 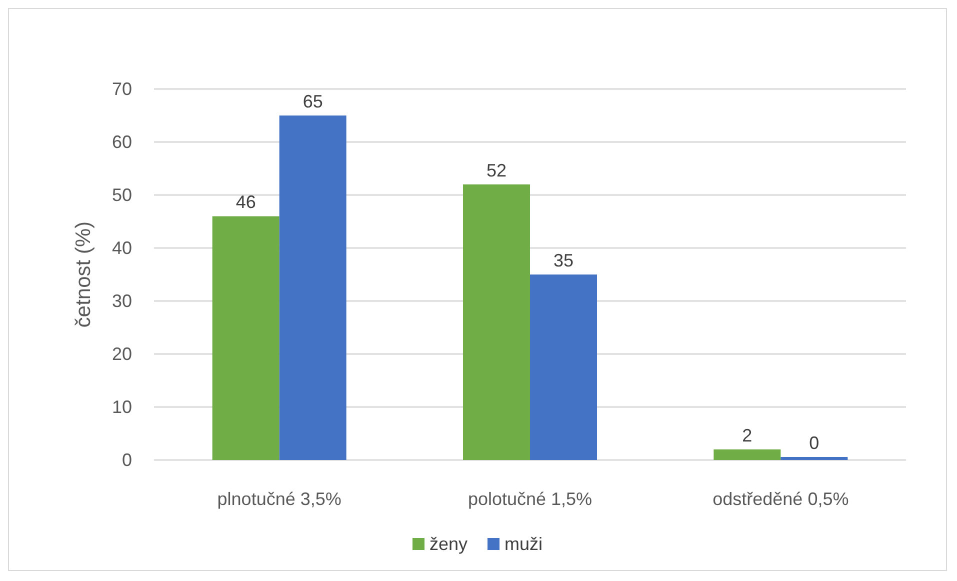 I want to click on x-tick-label: odstředěné 0,5%, so click(x=780, y=499).